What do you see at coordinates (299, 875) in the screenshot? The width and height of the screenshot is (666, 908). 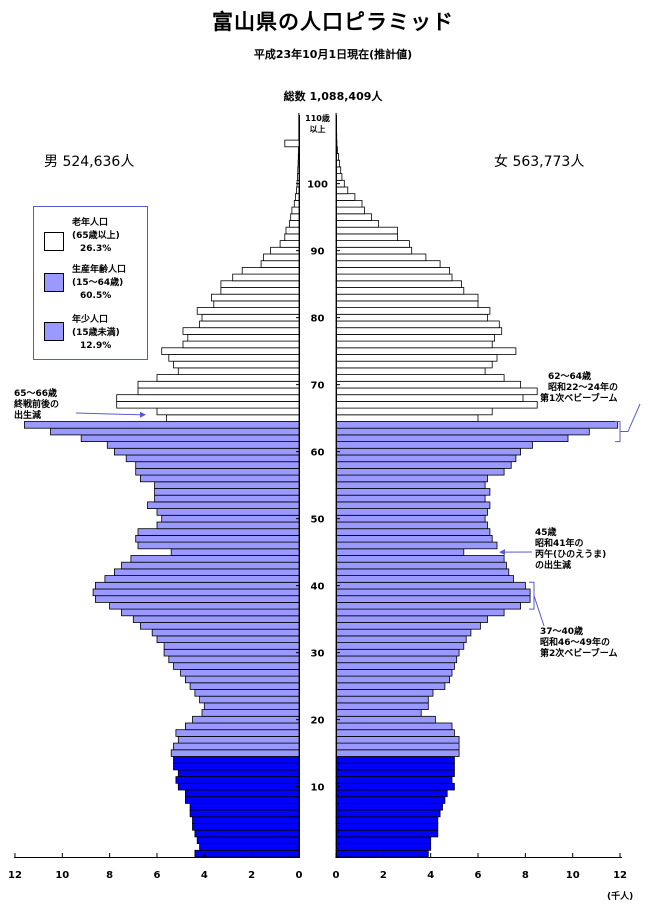 I see `male-x-tick-label: 0` at bounding box center [299, 875].